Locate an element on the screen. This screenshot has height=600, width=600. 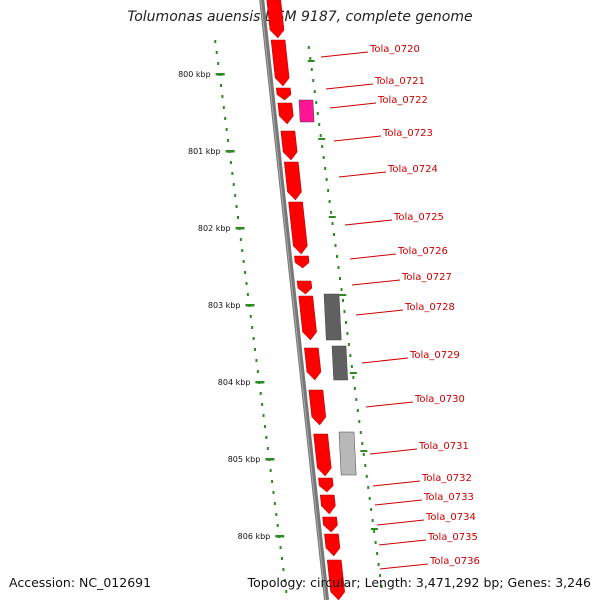
gene-label: Tola_0732 is located at coordinates (446, 478).